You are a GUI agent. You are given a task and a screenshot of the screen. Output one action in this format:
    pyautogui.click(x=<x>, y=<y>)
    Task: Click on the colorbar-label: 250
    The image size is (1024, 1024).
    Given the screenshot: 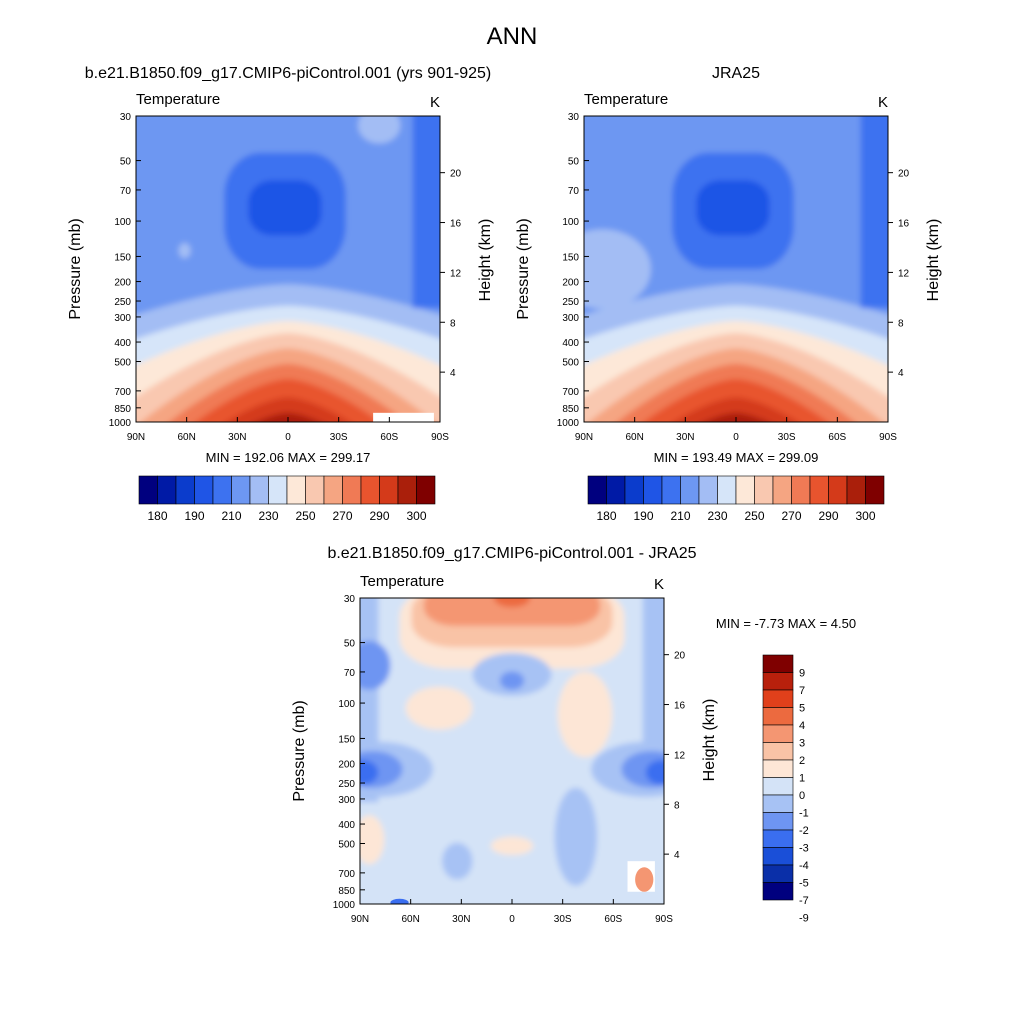 What is the action you would take?
    pyautogui.click(x=754, y=516)
    